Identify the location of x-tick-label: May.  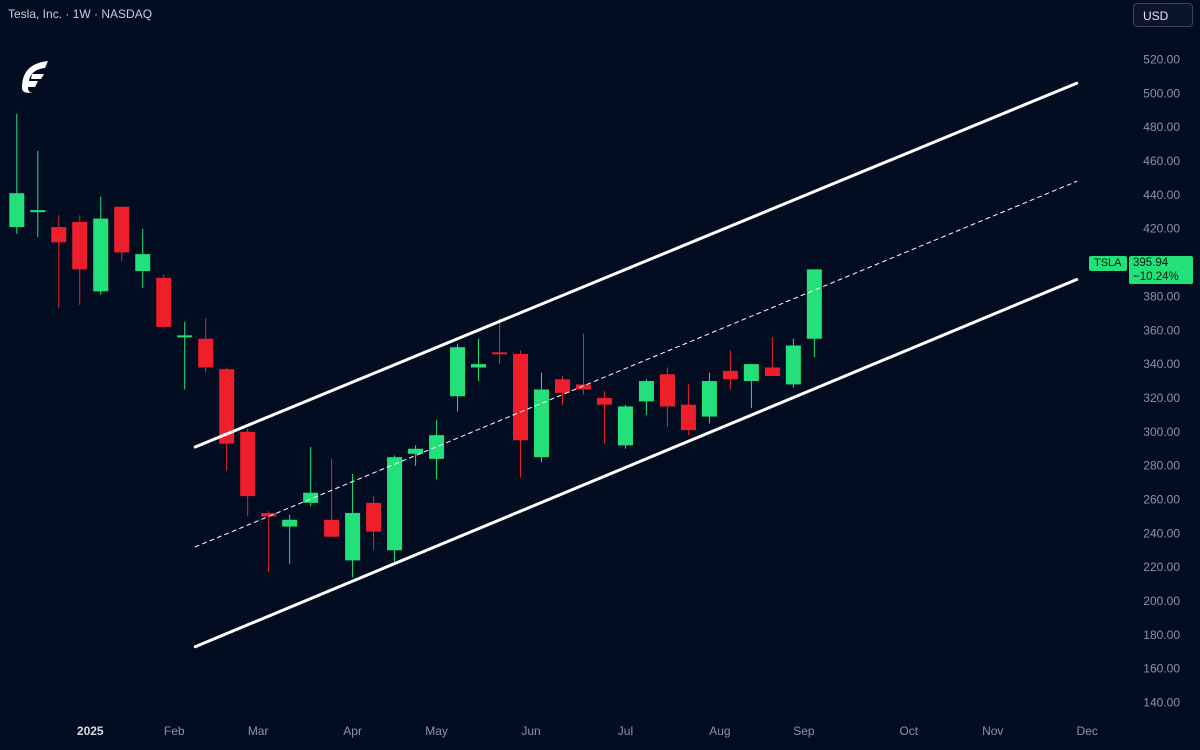
(436, 731).